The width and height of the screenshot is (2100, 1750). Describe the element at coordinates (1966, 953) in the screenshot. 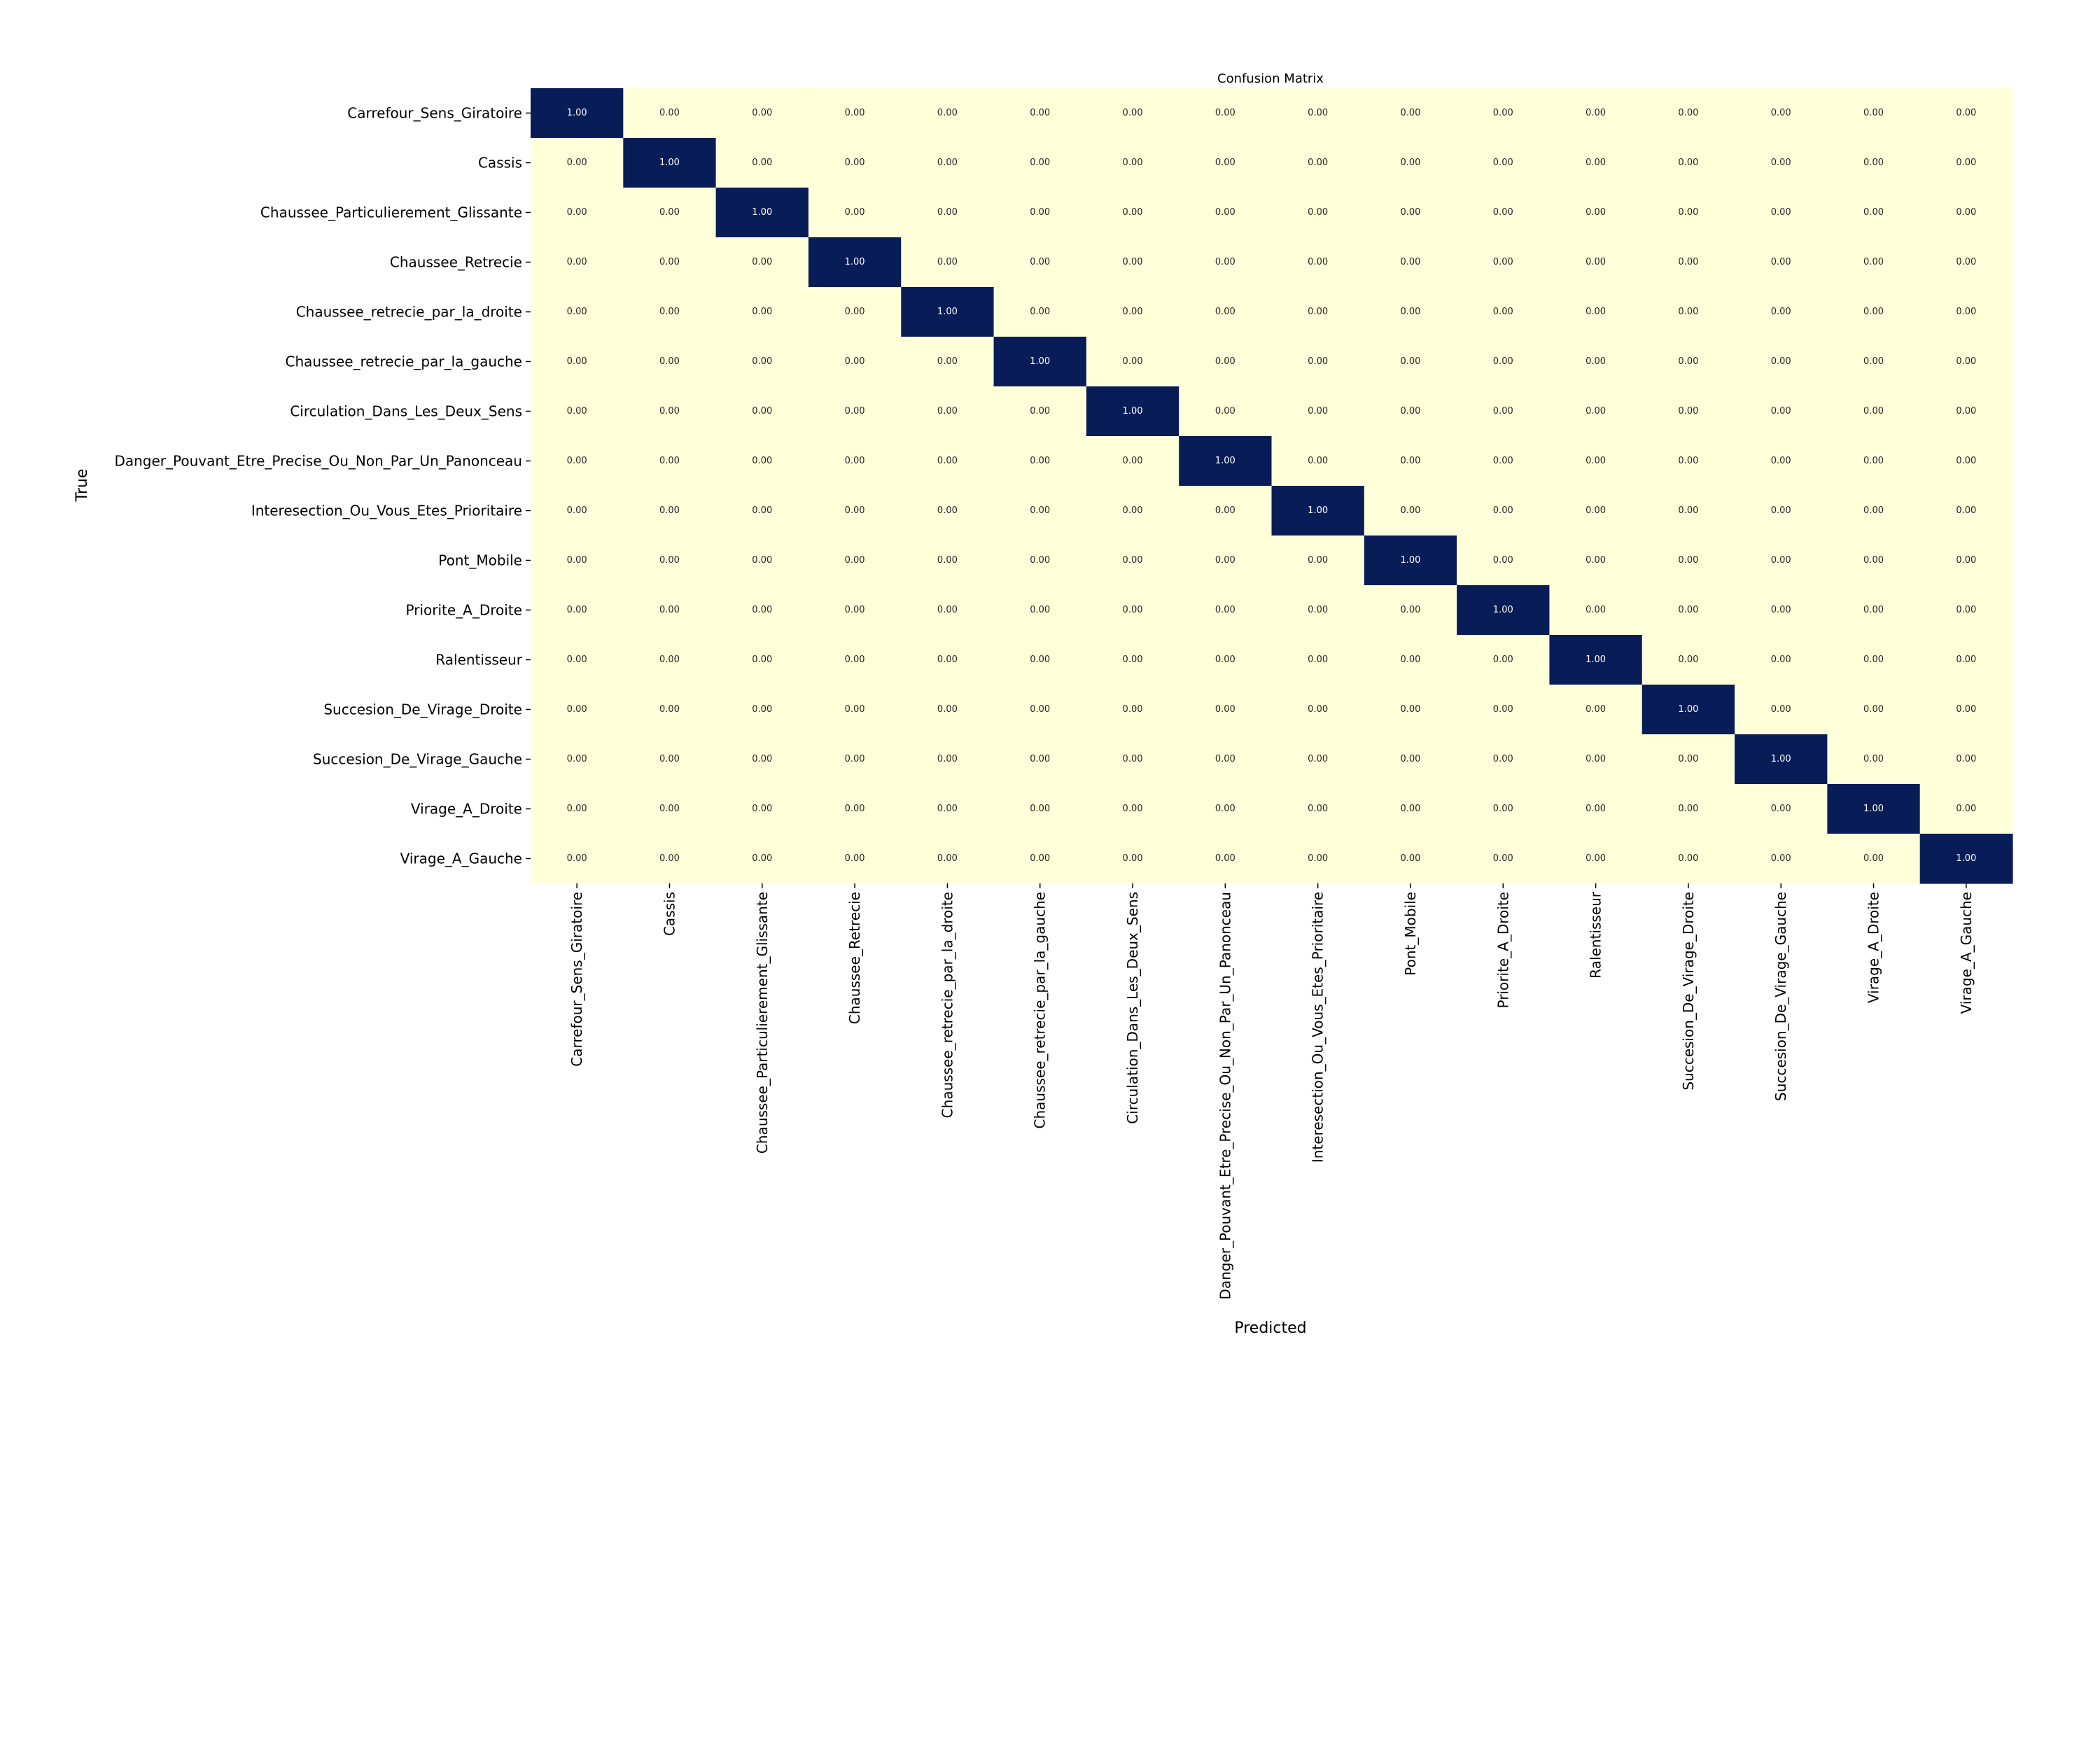

I see `x-tick-label: Virage_A_Gauche` at that location.